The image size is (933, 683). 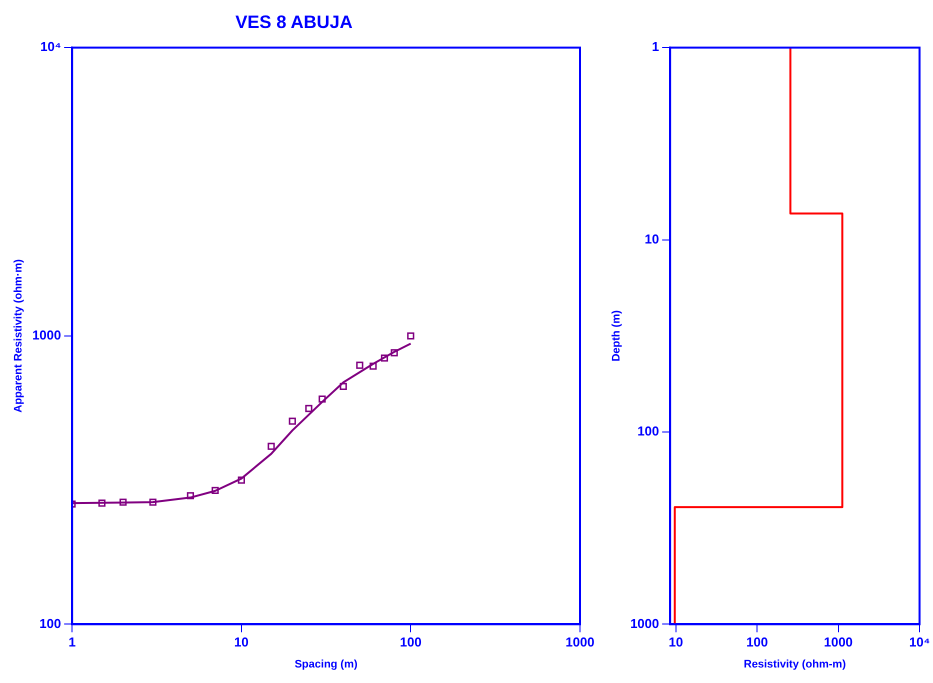 I want to click on x-tick-label: 10⁴, so click(x=919, y=642).